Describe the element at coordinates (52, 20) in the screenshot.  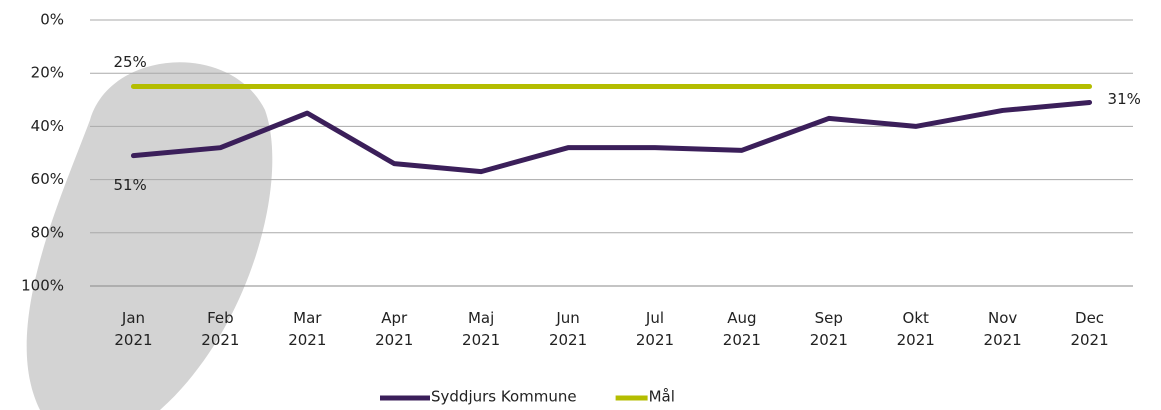
I see `y-tick-label: 0%` at that location.